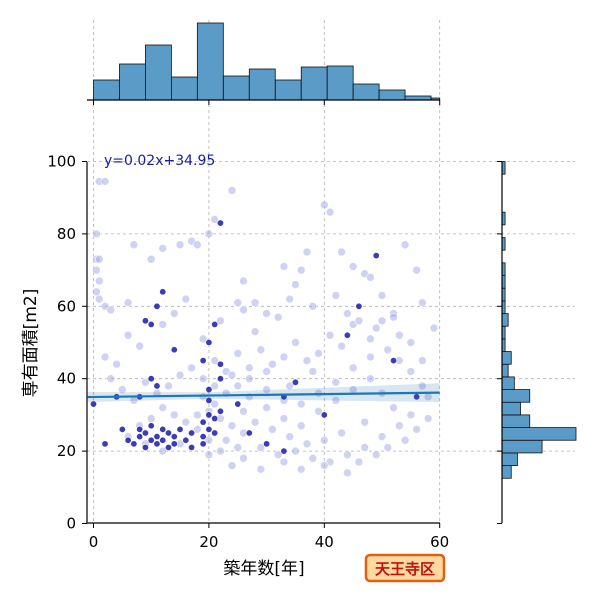 The image size is (600, 600). Describe the element at coordinates (61, 162) in the screenshot. I see `y-tick-label: 100` at that location.